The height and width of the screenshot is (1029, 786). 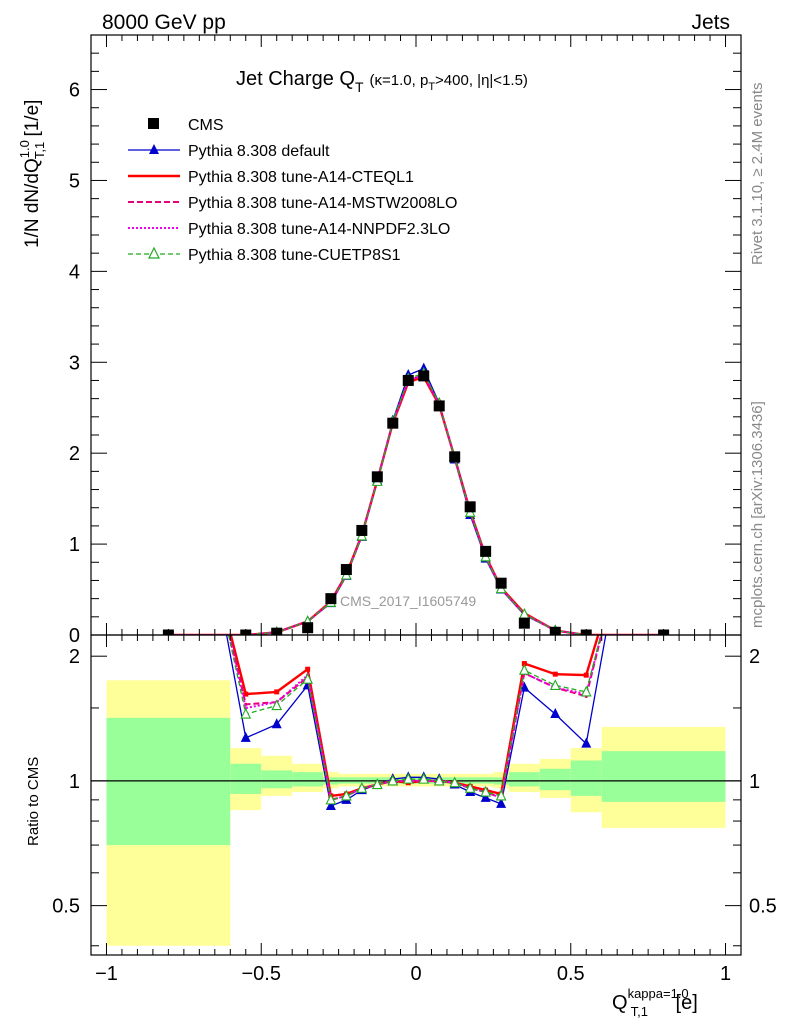 What do you see at coordinates (259, 151) in the screenshot?
I see `legend-label-default: Pythia 8.308 default` at bounding box center [259, 151].